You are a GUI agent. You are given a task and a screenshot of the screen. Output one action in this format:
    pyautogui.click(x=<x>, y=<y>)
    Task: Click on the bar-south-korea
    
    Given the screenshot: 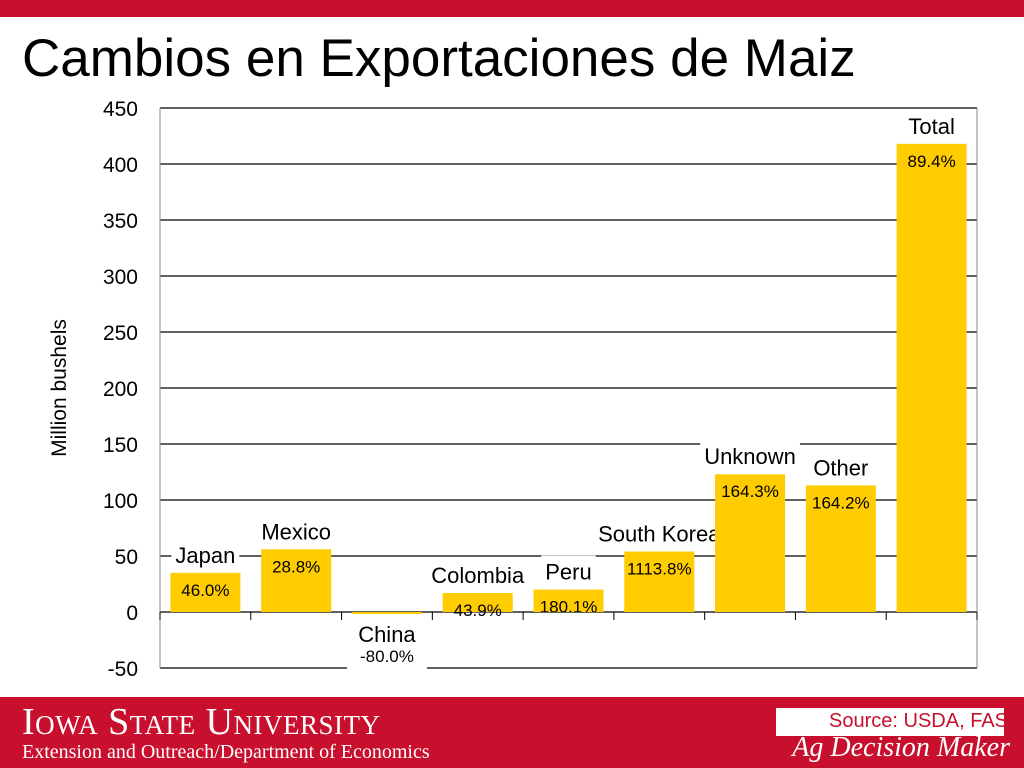 What is the action you would take?
    pyautogui.click(x=659, y=581)
    